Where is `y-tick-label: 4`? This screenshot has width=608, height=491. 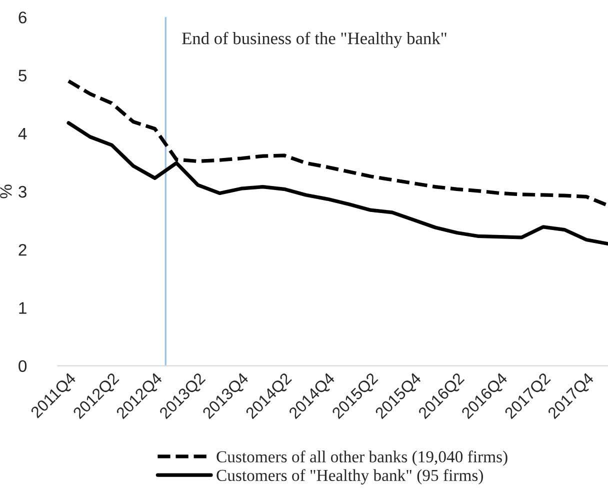
y-tick-label: 4 is located at coordinates (22, 134).